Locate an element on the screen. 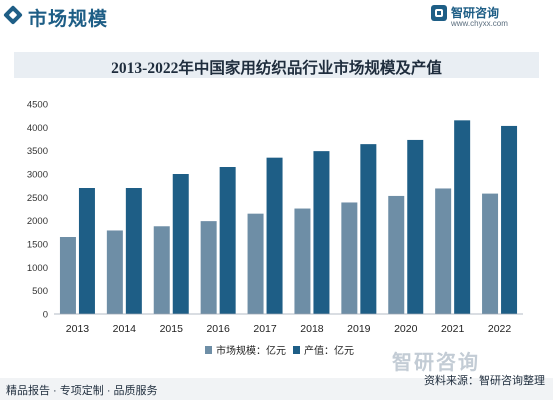 This screenshot has width=553, height=400. output-value-bar-2014 is located at coordinates (133, 251).